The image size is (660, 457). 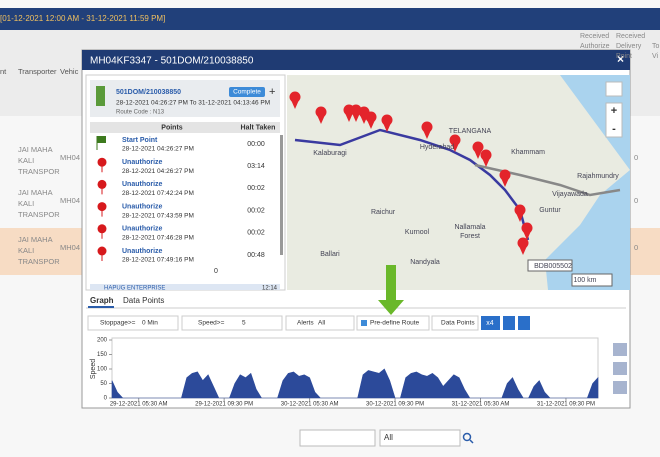 What do you see at coordinates (158, 215) in the screenshot?
I see `point-time: 28-12-2021 07:43:59 PM` at bounding box center [158, 215].